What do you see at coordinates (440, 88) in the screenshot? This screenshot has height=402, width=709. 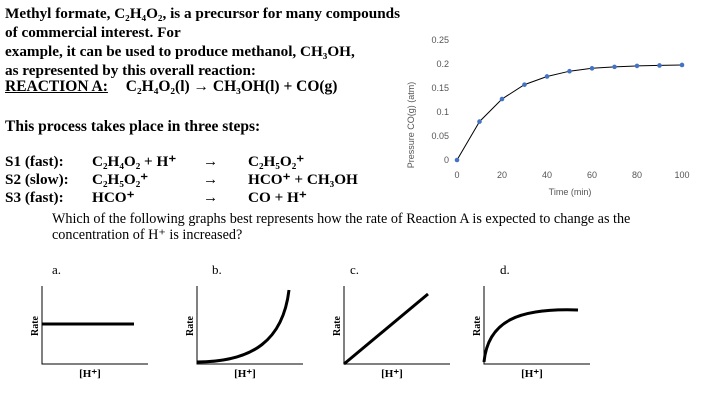 I see `chart-y-tick-label: 0.15` at bounding box center [440, 88].